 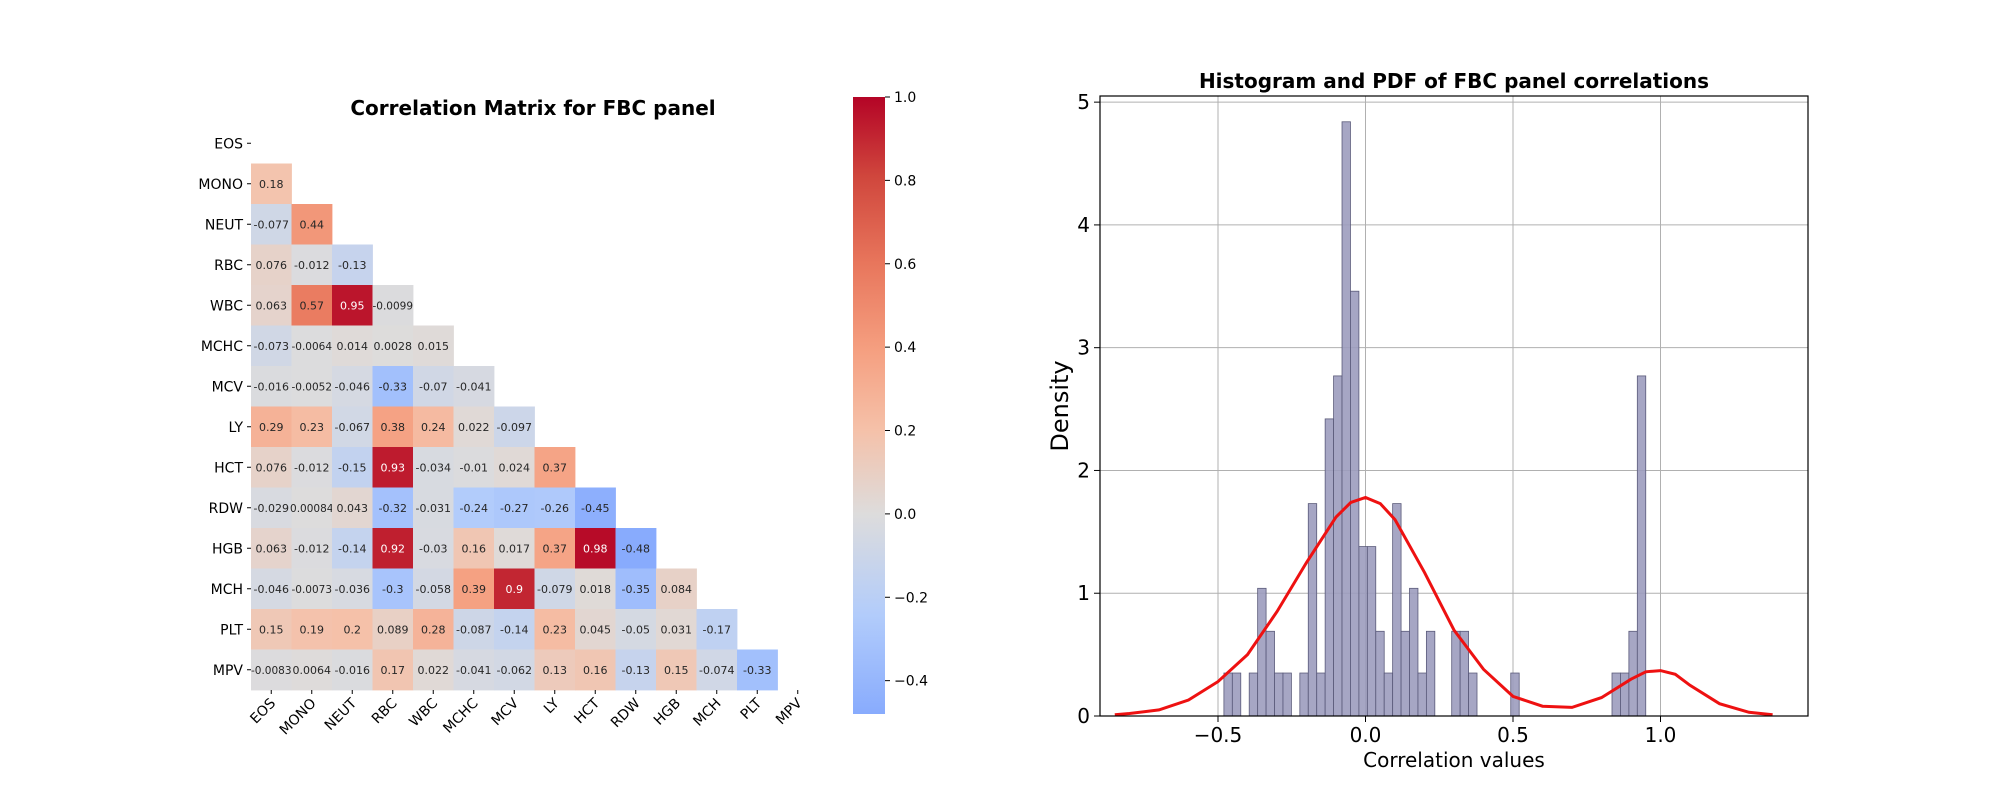 What do you see at coordinates (869, 405) in the screenshot?
I see `colorbar-gradient` at bounding box center [869, 405].